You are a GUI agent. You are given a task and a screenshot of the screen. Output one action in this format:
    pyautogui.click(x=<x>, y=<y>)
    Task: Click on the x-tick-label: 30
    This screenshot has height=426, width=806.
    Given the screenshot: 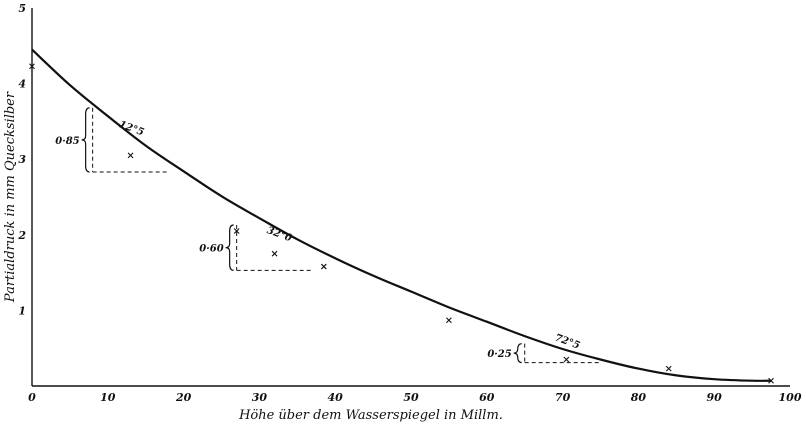 What is the action you would take?
    pyautogui.click(x=260, y=397)
    